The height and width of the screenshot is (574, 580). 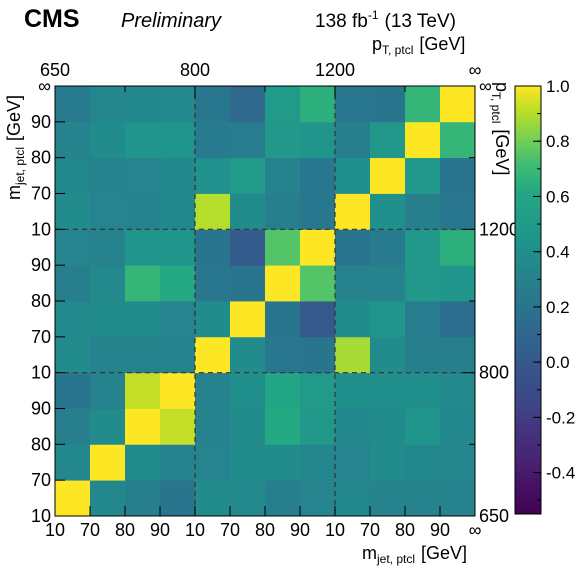 What do you see at coordinates (560, 417) in the screenshot?
I see `colorbar-tick-label: -0.2` at bounding box center [560, 417].